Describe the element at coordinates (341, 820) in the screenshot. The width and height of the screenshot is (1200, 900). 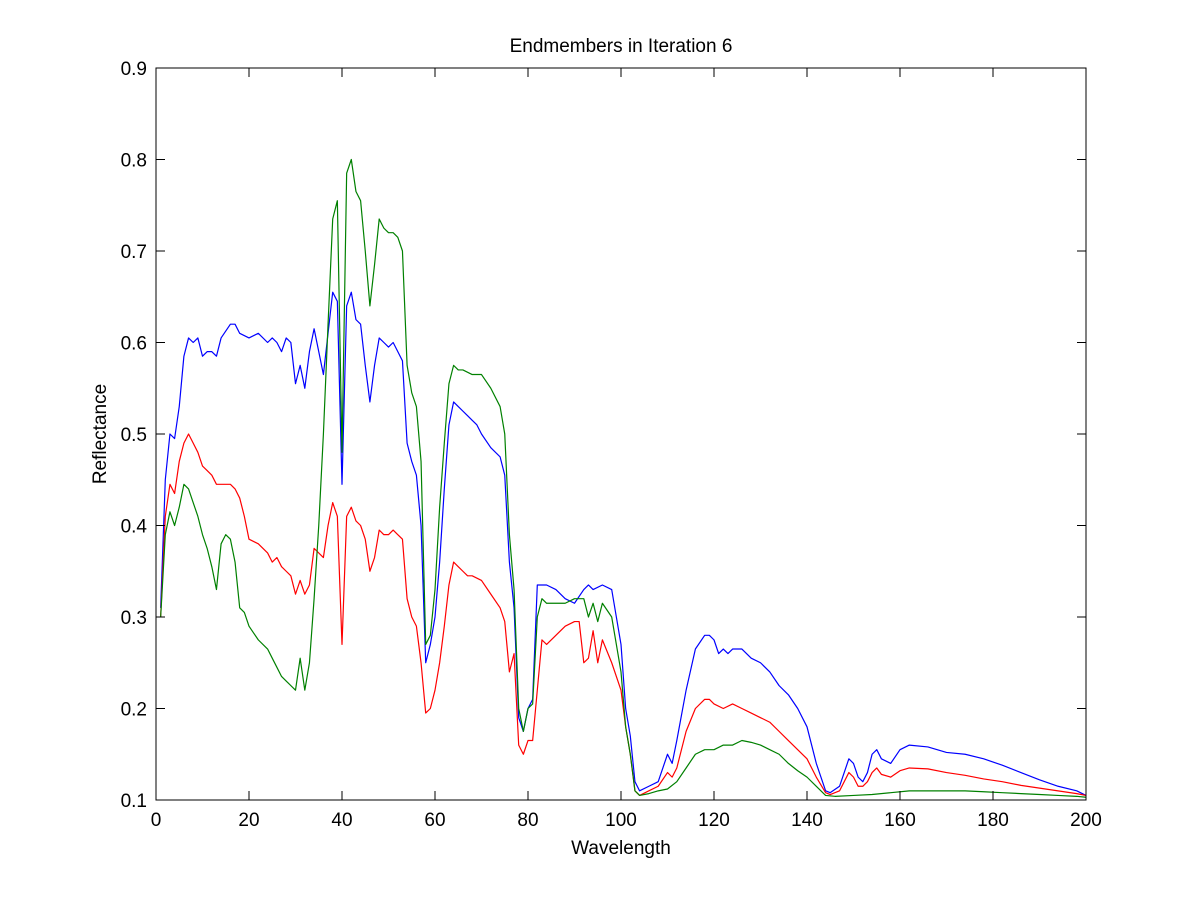
I see `x-tick-label: 40` at that location.